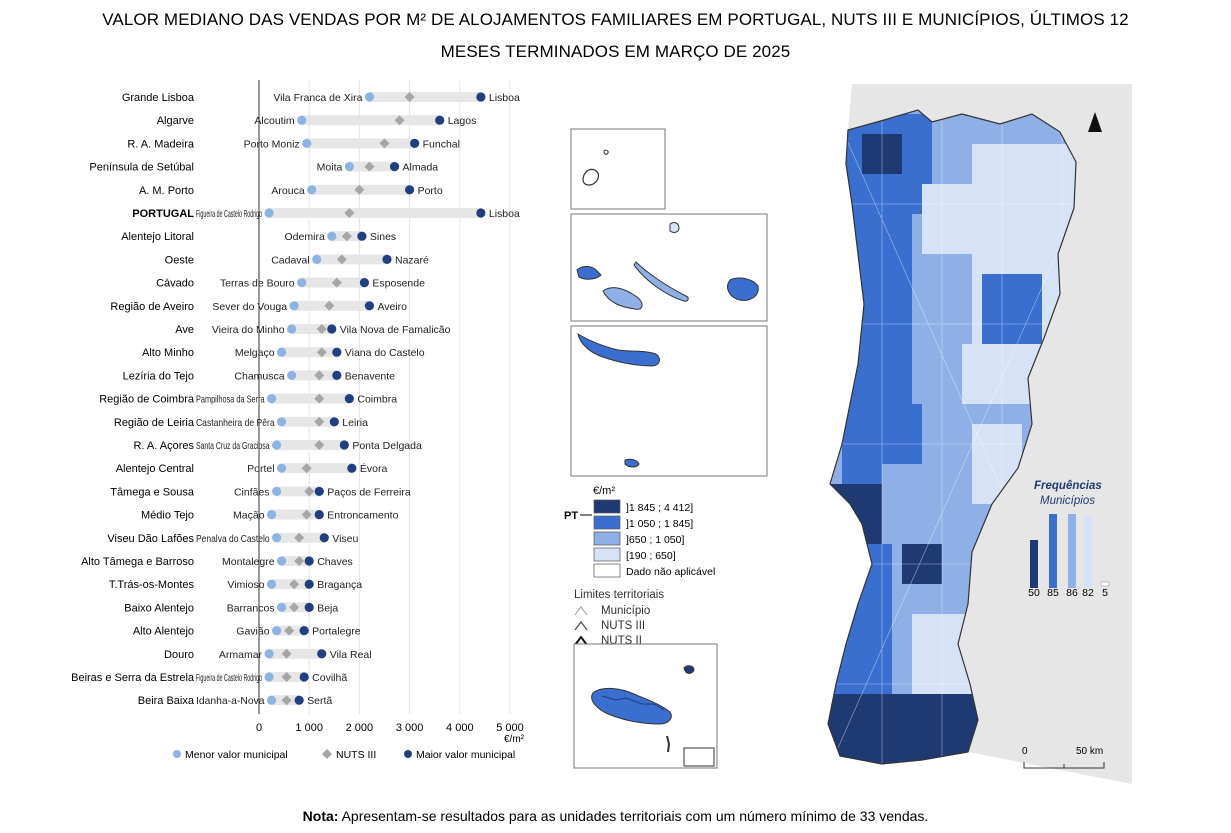 The width and height of the screenshot is (1231, 833). What do you see at coordinates (259, 728) in the screenshot?
I see `x-tick-label-0: 0` at bounding box center [259, 728].